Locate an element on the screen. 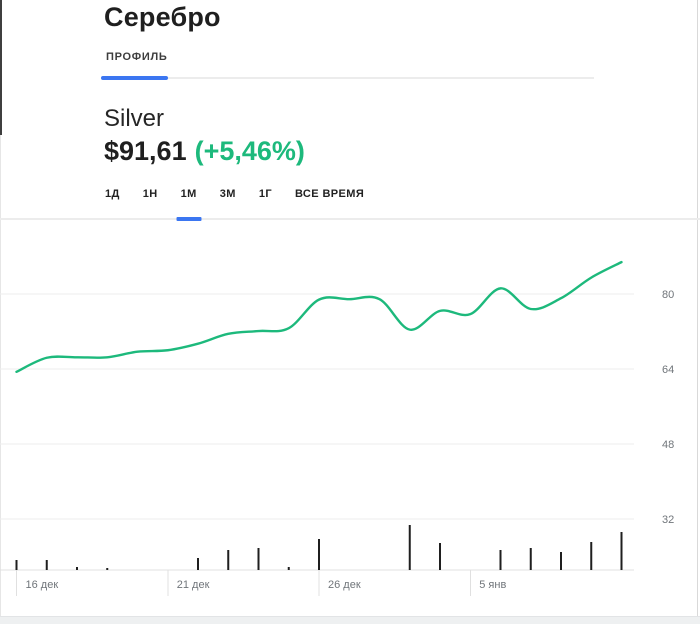 The image size is (700, 624). svg-text: 5 янв is located at coordinates (492, 585).